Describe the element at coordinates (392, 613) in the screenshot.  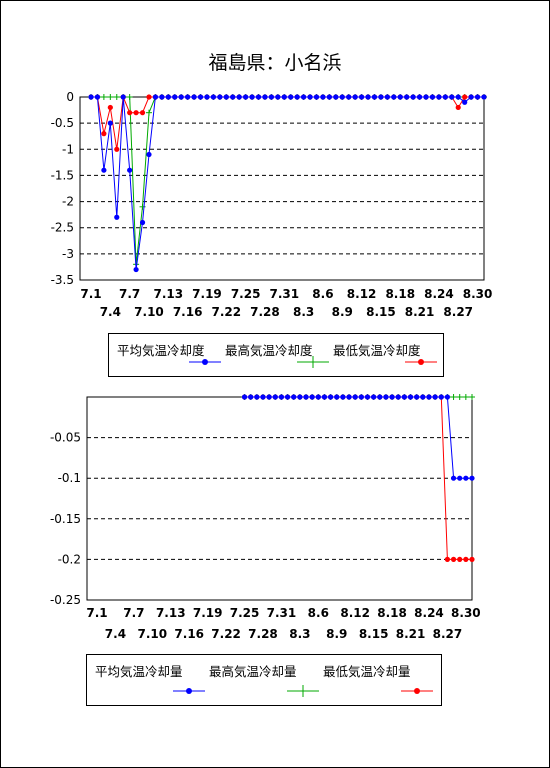
I see `x-tick-label-2: 8.18` at that location.